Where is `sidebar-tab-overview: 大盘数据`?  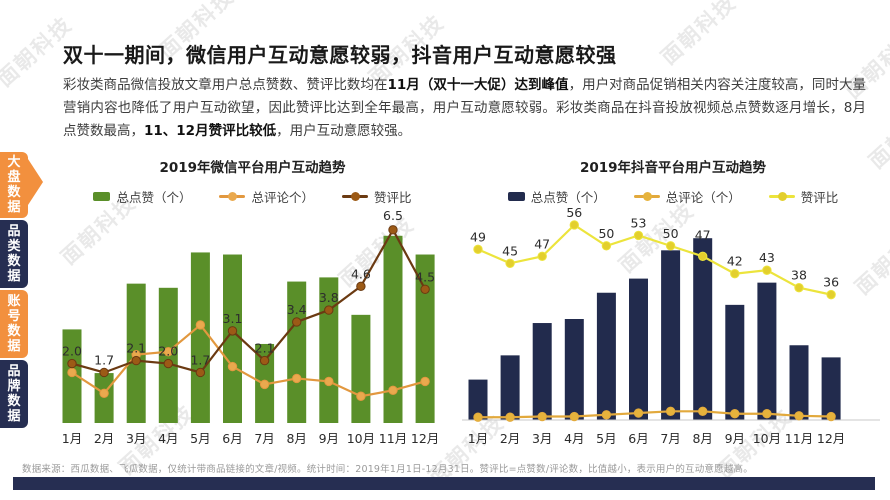 sidebar-tab-overview: 大盘数据 is located at coordinates (14, 185).